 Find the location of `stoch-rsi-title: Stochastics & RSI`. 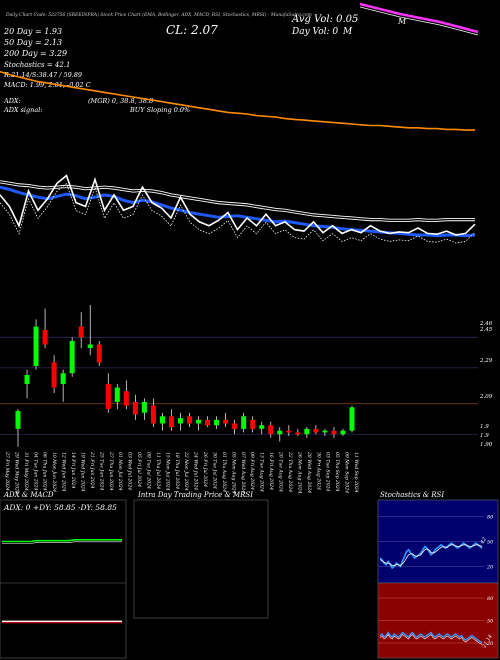

stoch-rsi-title: Stochastics & RSI is located at coordinates (412, 495).